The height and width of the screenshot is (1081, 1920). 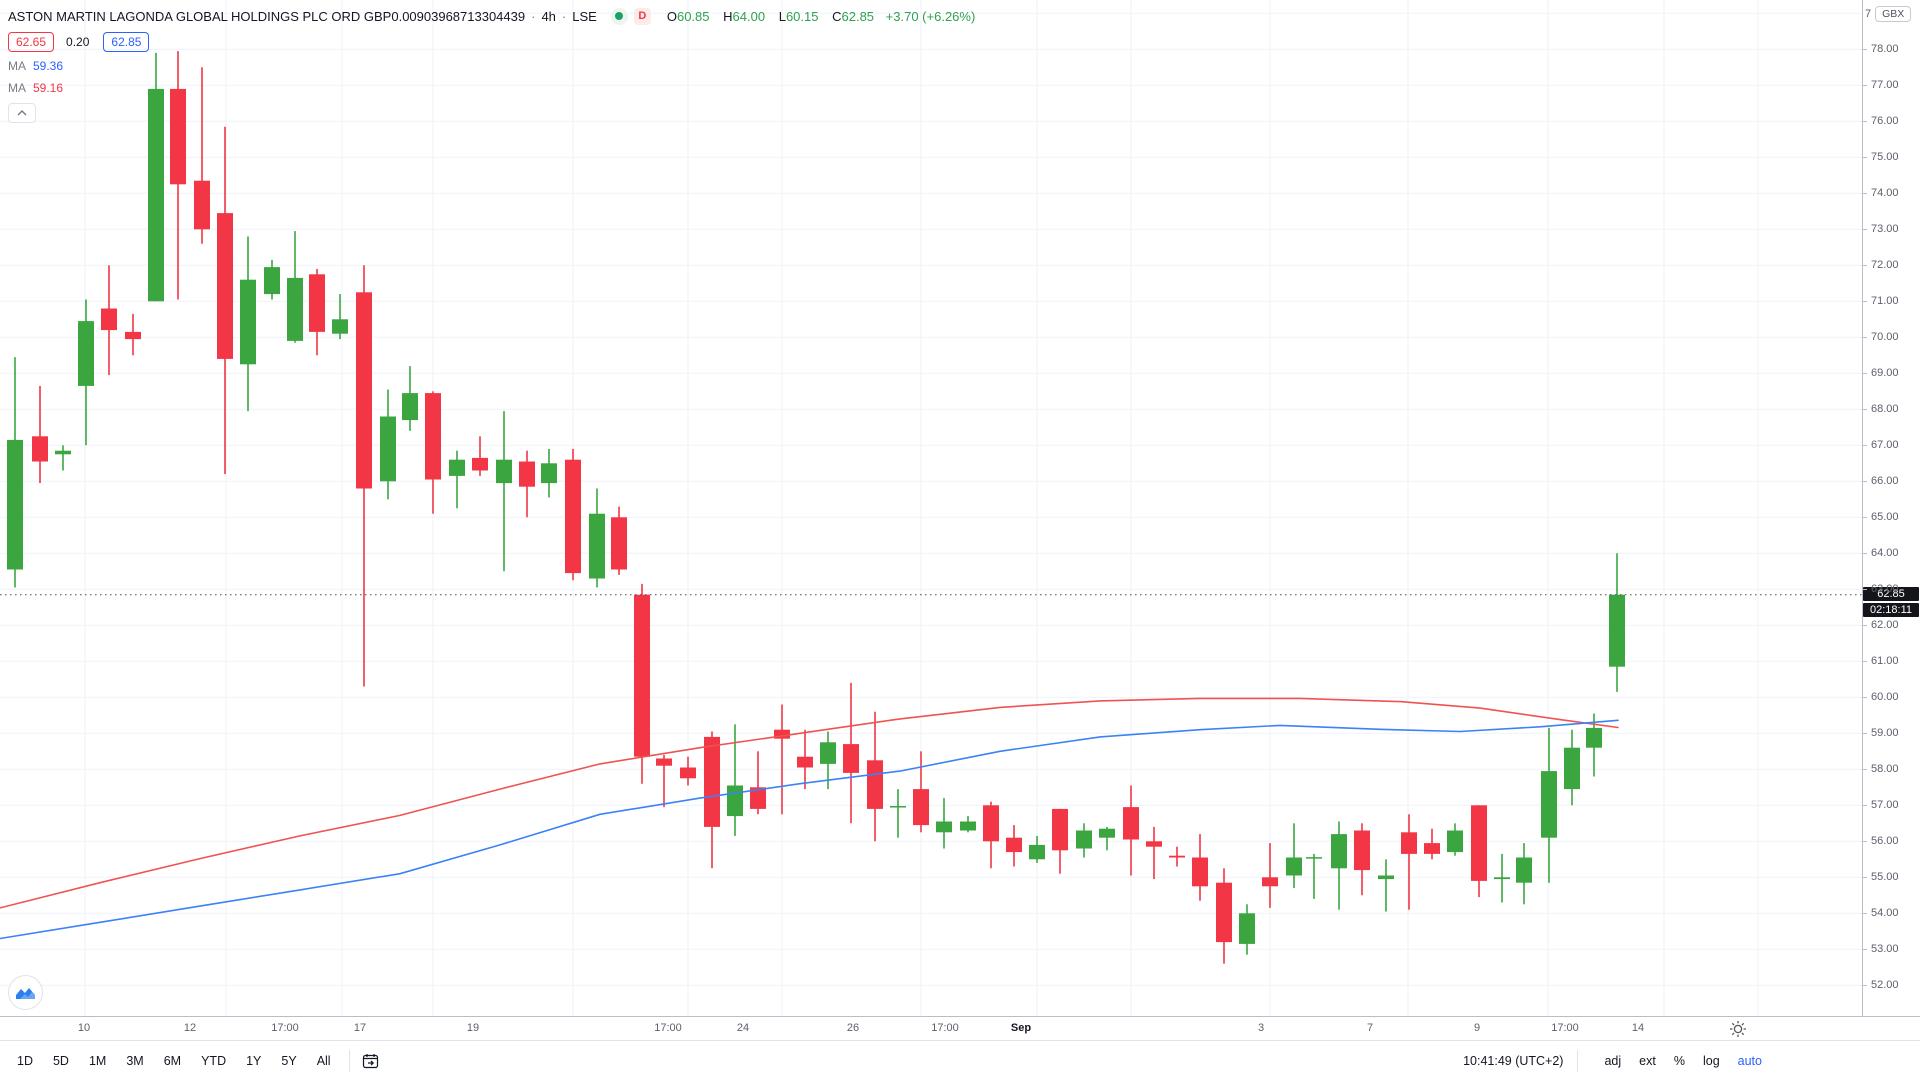 What do you see at coordinates (837, 16) in the screenshot?
I see `close-label: C` at bounding box center [837, 16].